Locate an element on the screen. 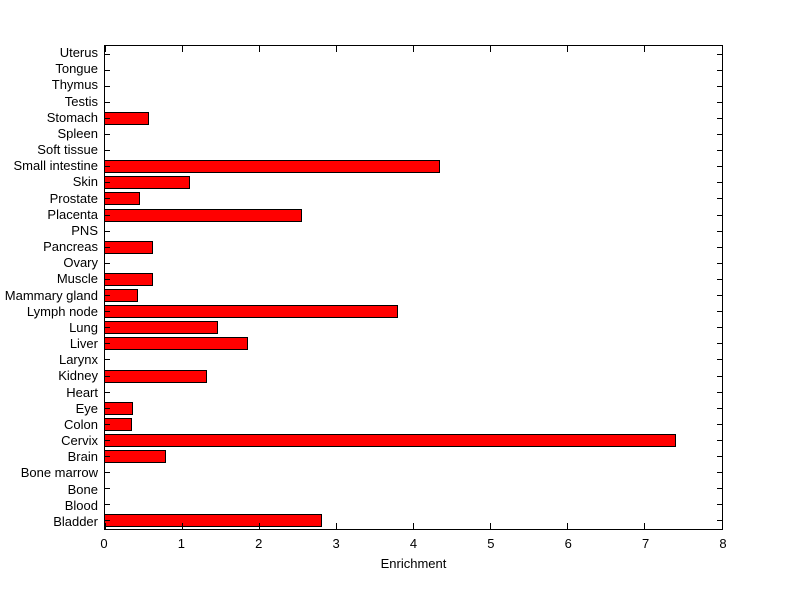 This screenshot has width=800, height=599. y-tick-label: Pancreas is located at coordinates (70, 247).